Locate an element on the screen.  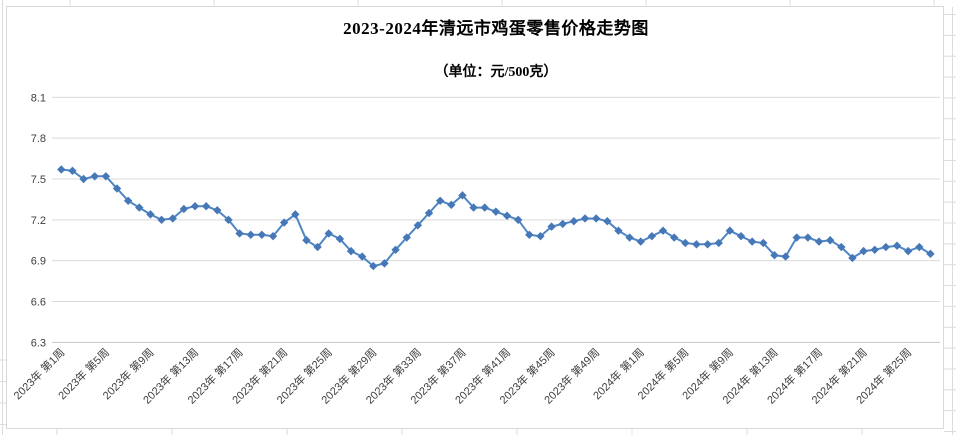
y-axis-tick-label: 7.2 is located at coordinates (38, 221).